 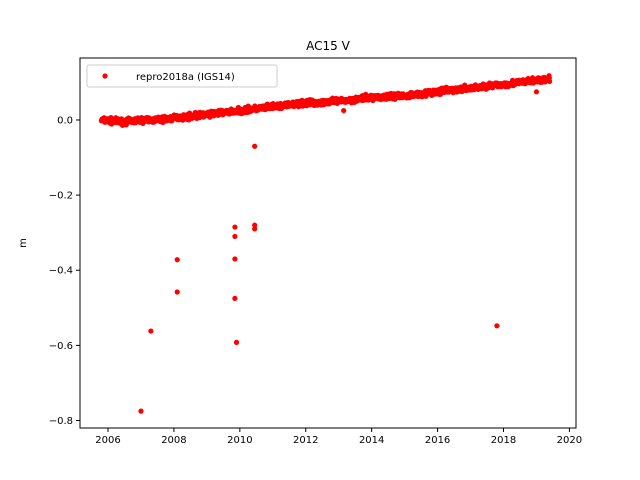 I want to click on y-tick-label: −0.6, so click(x=61, y=346).